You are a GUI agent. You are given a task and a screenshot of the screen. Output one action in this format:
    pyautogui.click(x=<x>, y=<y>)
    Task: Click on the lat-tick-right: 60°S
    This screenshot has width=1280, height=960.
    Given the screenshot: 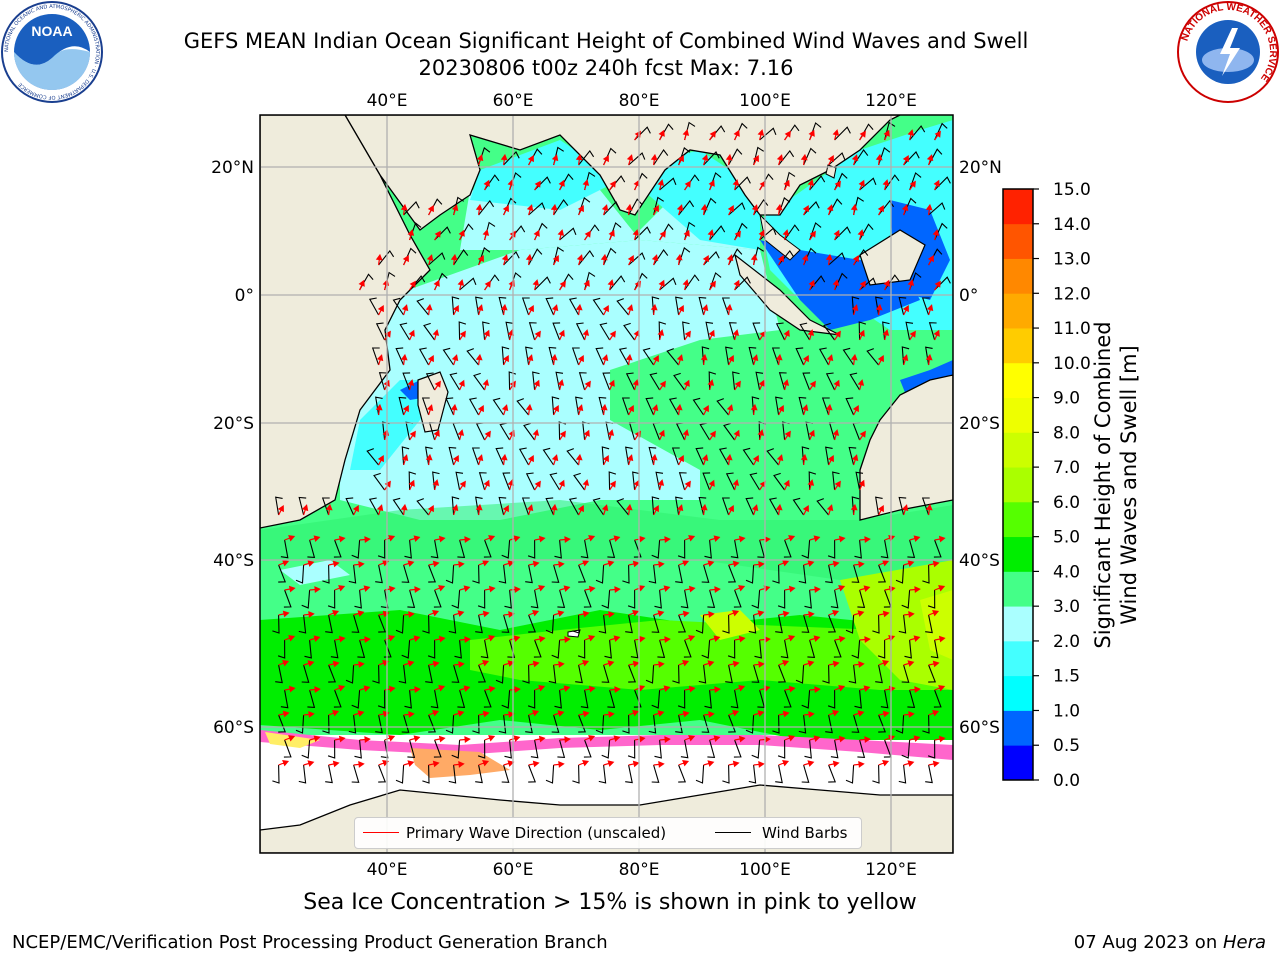 What is the action you would take?
    pyautogui.click(x=979, y=728)
    